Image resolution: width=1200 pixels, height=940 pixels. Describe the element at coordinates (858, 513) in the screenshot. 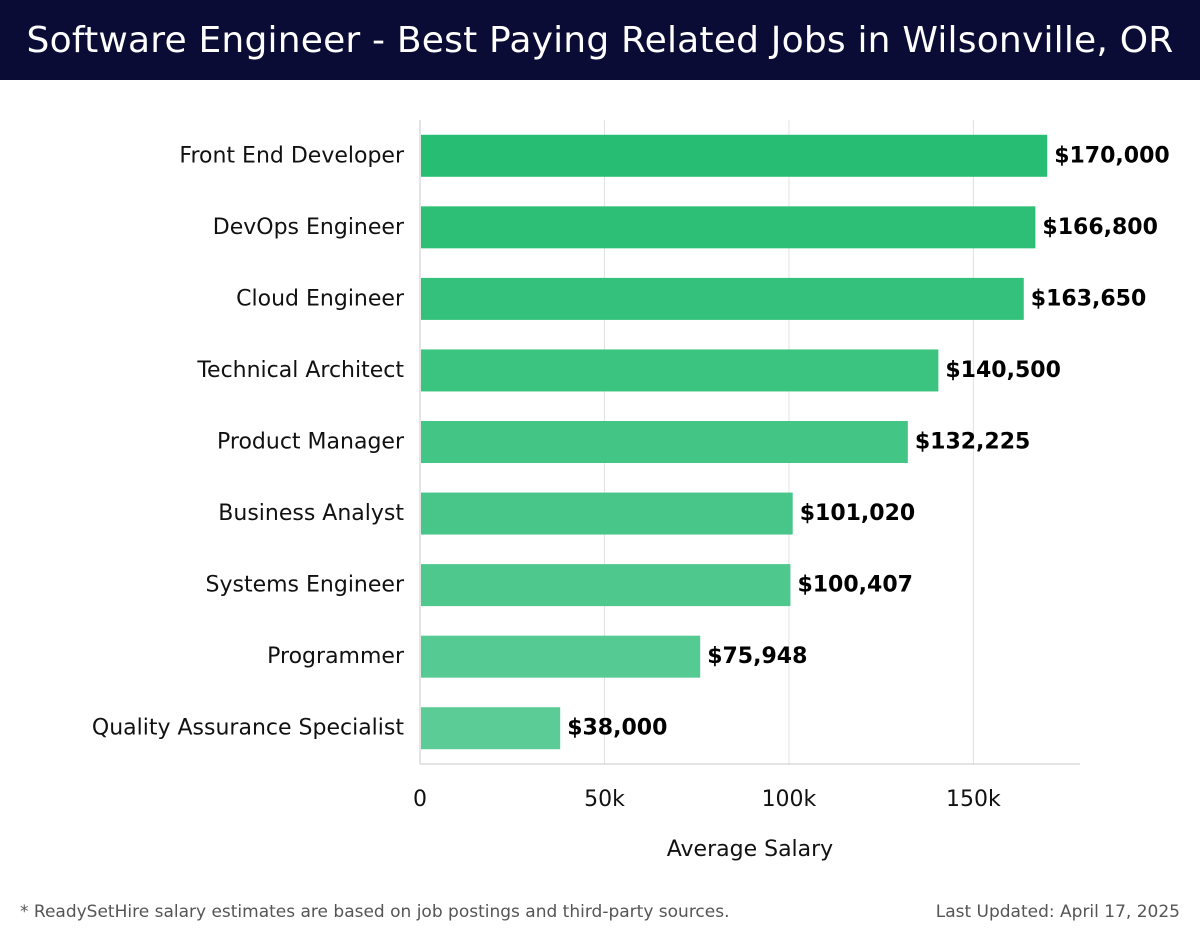

I see `value-label: $101,020` at that location.